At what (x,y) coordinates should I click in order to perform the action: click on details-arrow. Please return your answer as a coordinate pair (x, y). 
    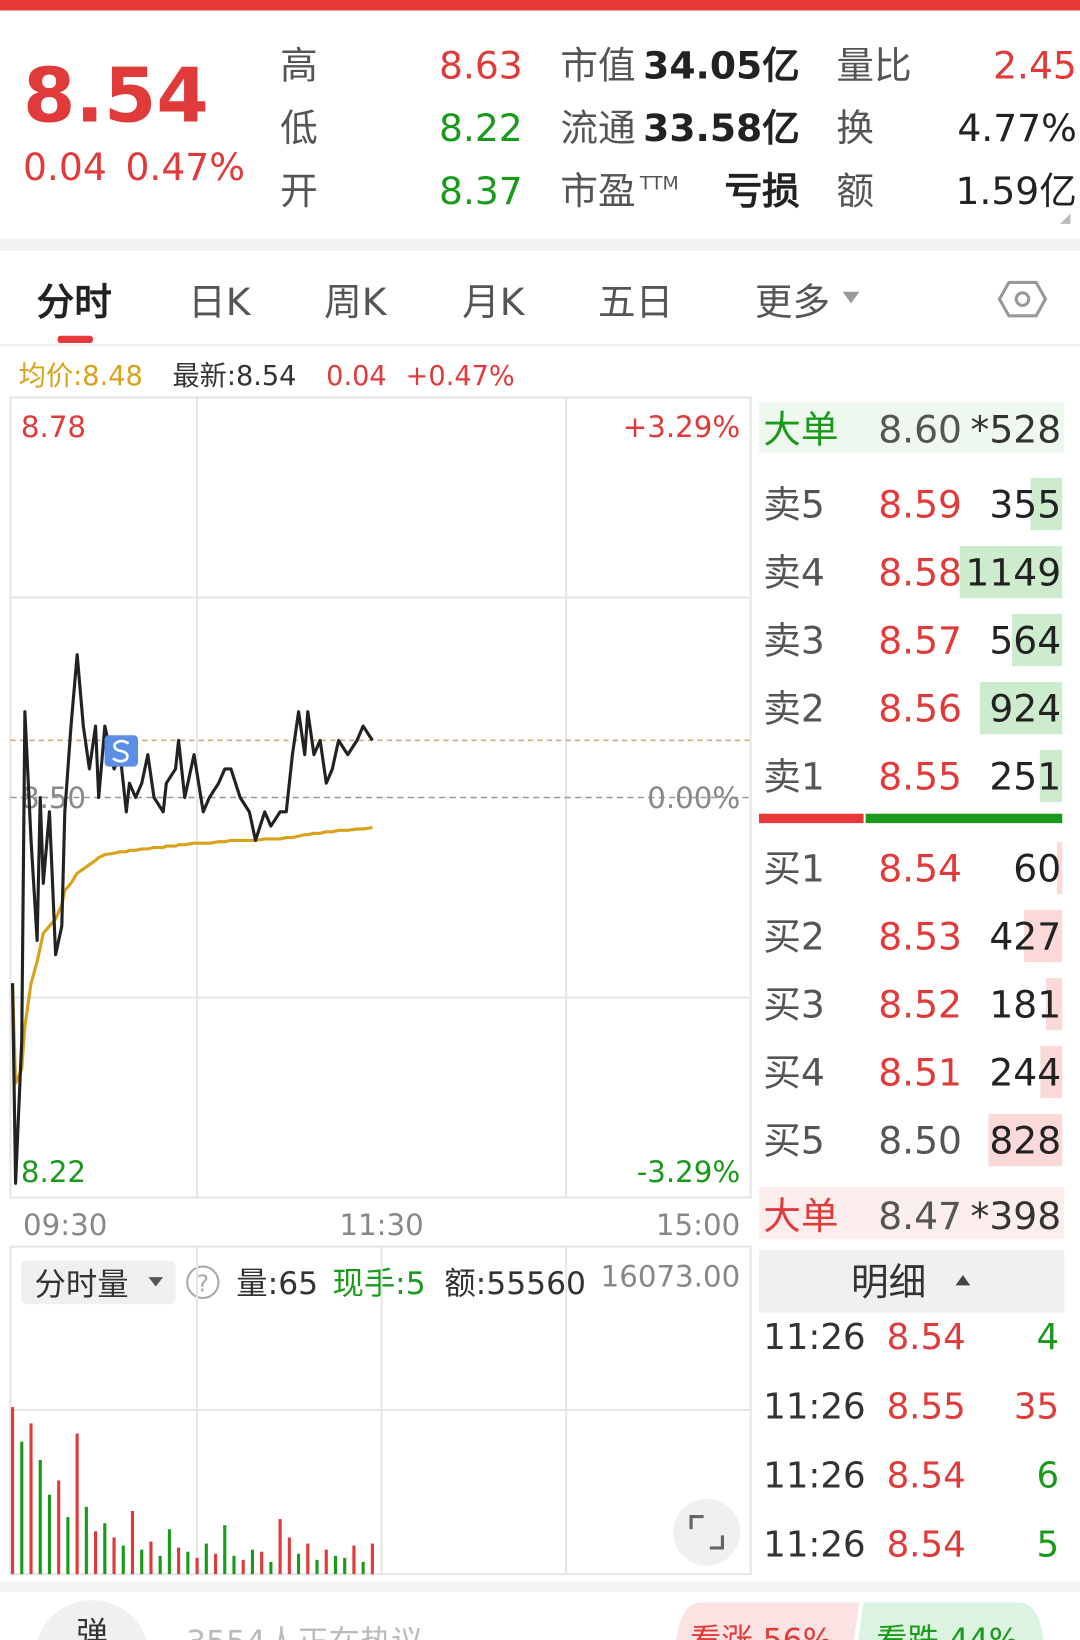
    Looking at the image, I should click on (963, 1280).